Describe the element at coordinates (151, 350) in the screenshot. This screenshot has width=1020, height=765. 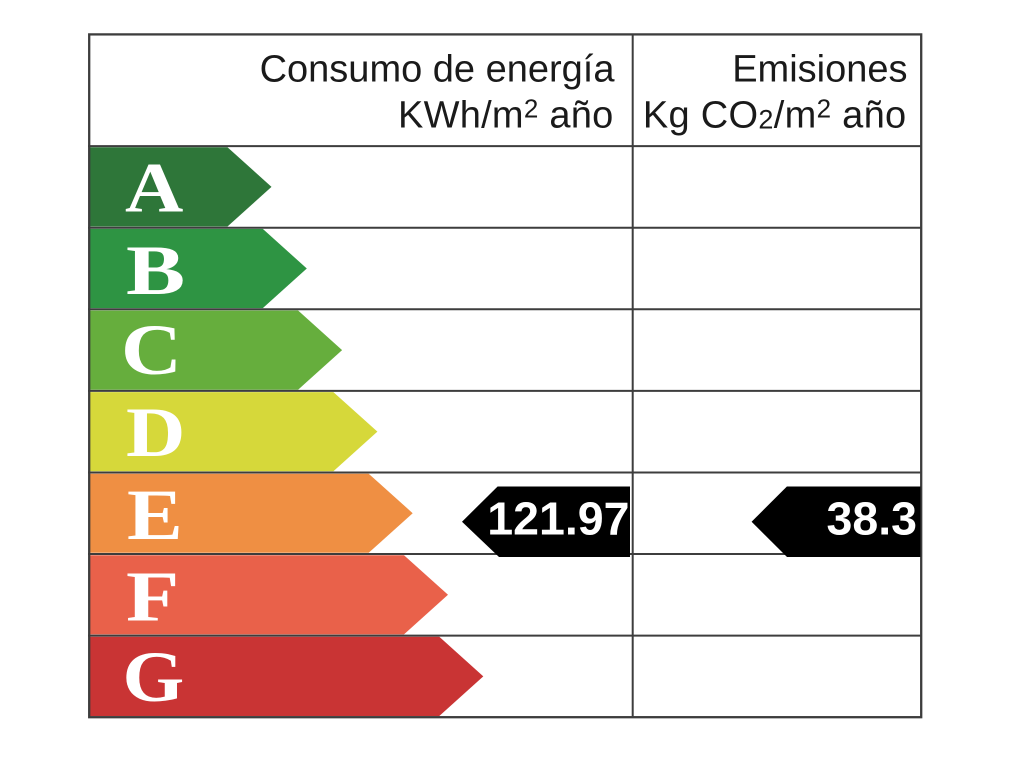
I see `svg-text: C` at that location.